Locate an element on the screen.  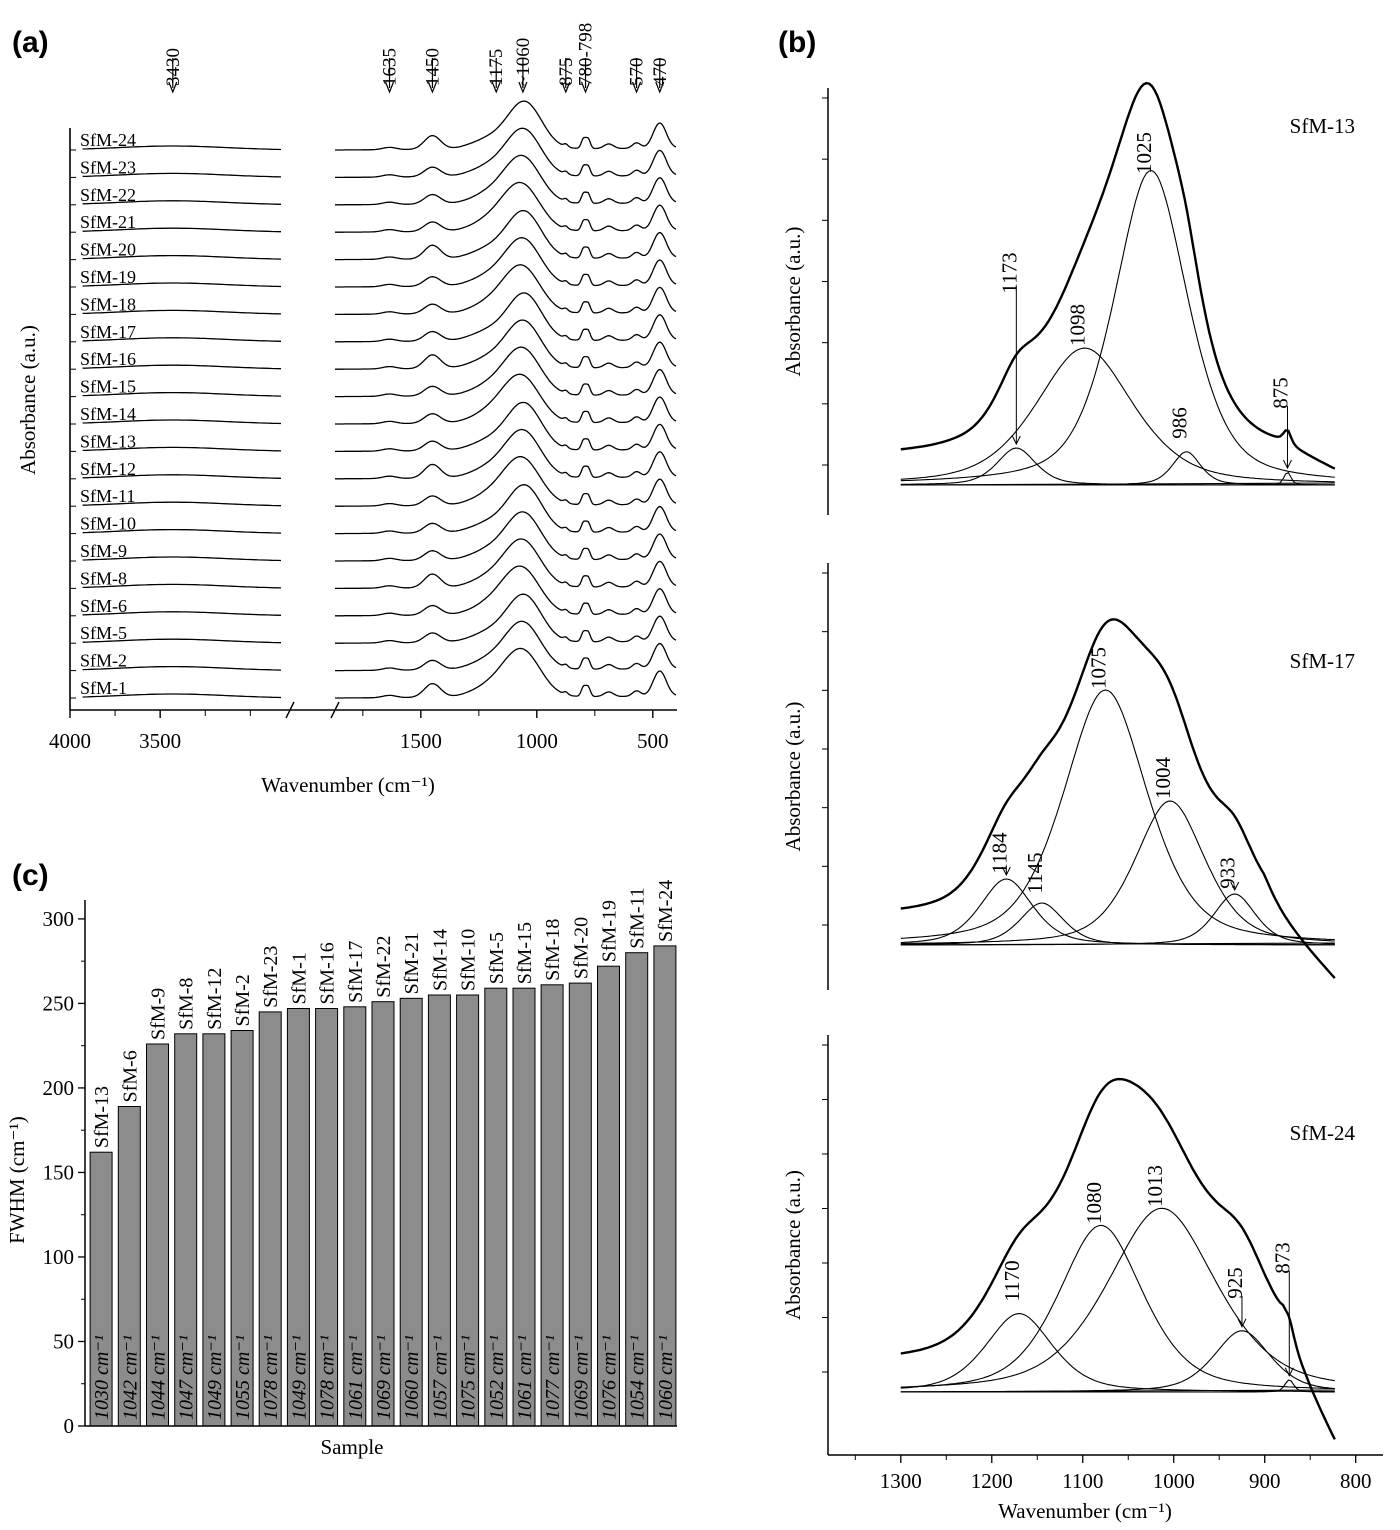
peak-marker-780-798: 780-798 is located at coordinates (586, 58).